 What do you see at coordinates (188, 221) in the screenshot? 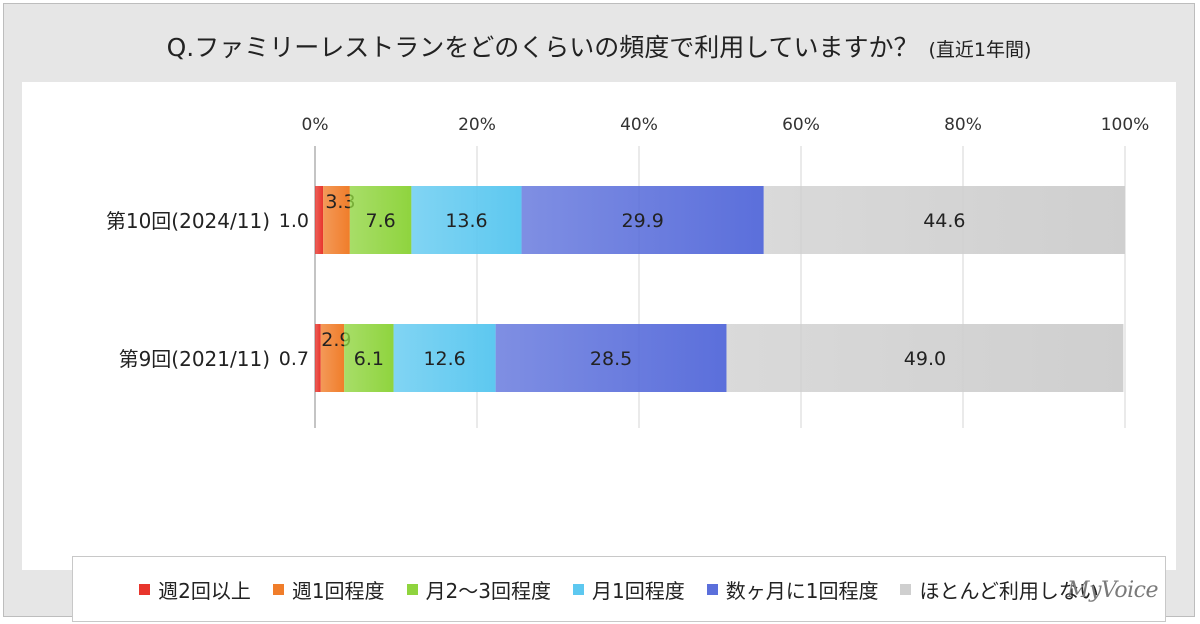
I see `category-label: 第10回(2024/11)` at bounding box center [188, 221].